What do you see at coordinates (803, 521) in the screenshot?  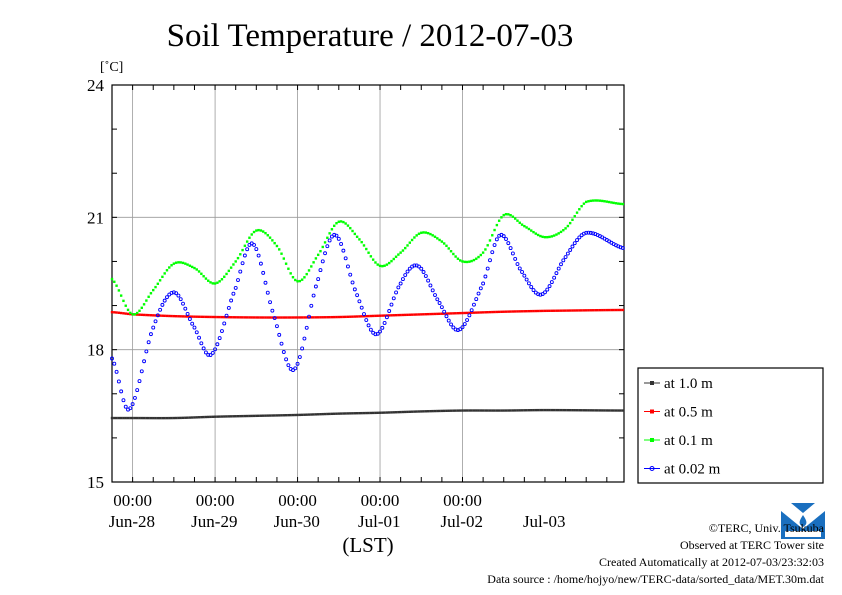 I see `terc-logo-icon` at bounding box center [803, 521].